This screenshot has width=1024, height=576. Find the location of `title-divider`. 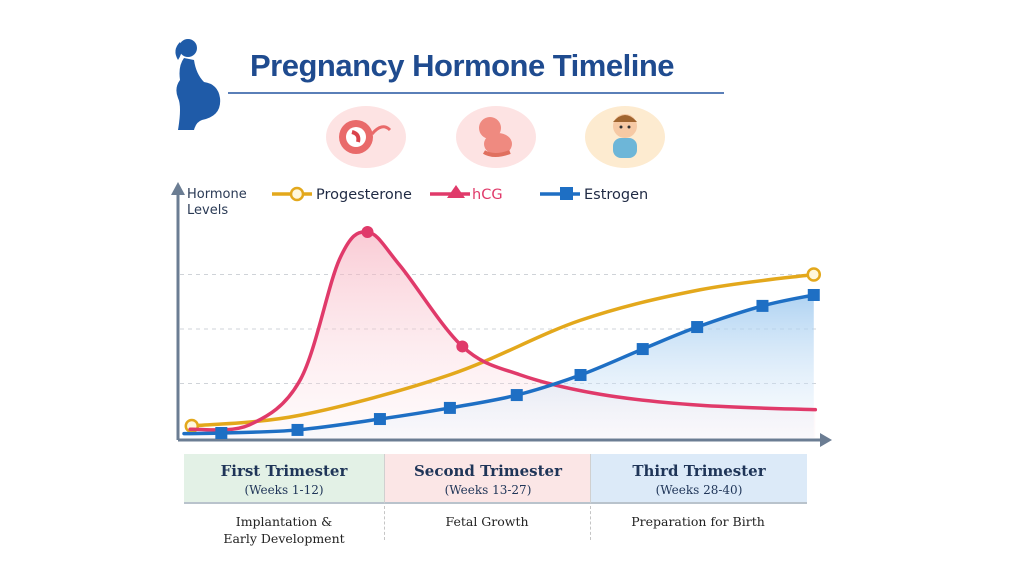

title-divider is located at coordinates (476, 93).